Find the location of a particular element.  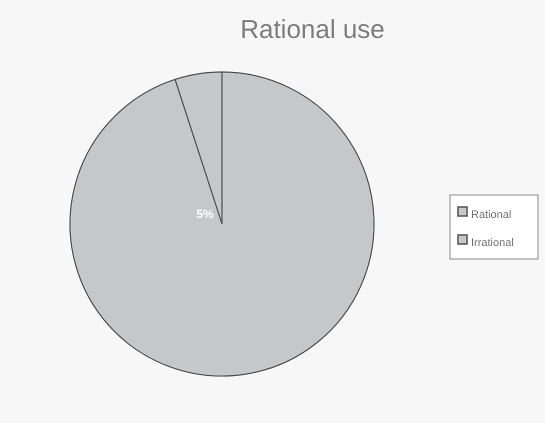

data-label: 5% is located at coordinates (205, 214).